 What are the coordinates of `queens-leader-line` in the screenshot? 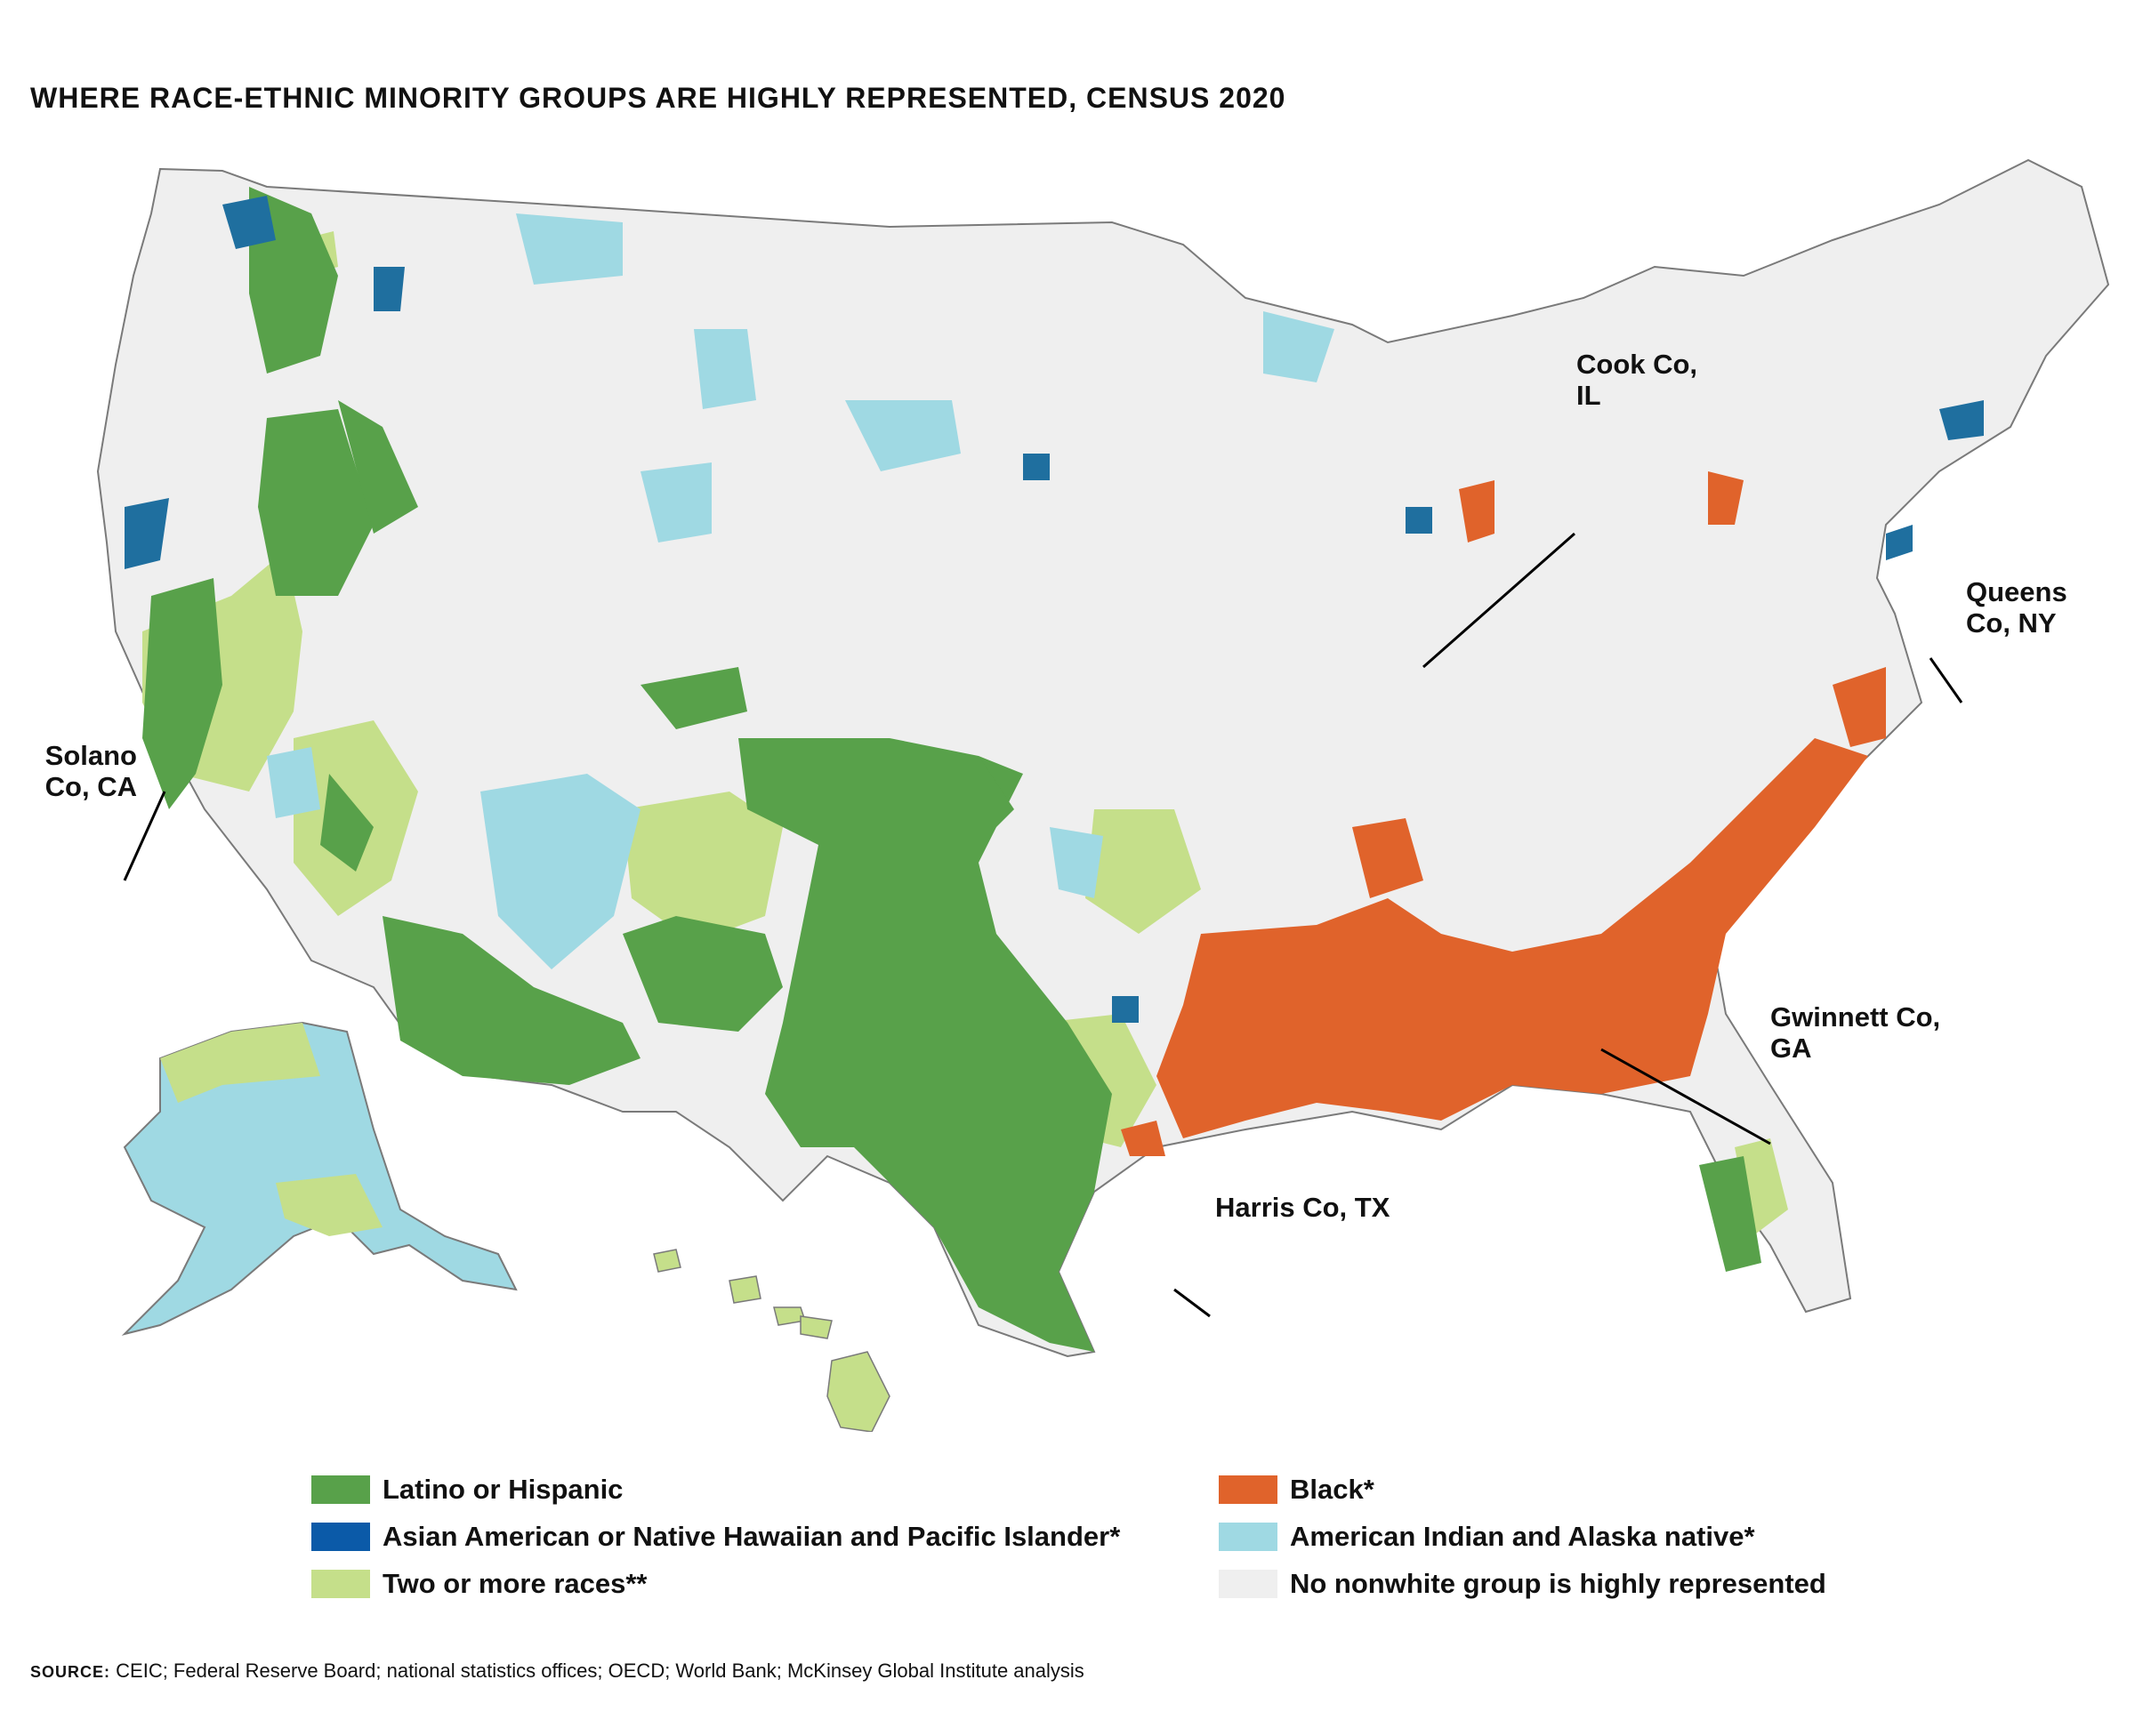 It's located at (1946, 680).